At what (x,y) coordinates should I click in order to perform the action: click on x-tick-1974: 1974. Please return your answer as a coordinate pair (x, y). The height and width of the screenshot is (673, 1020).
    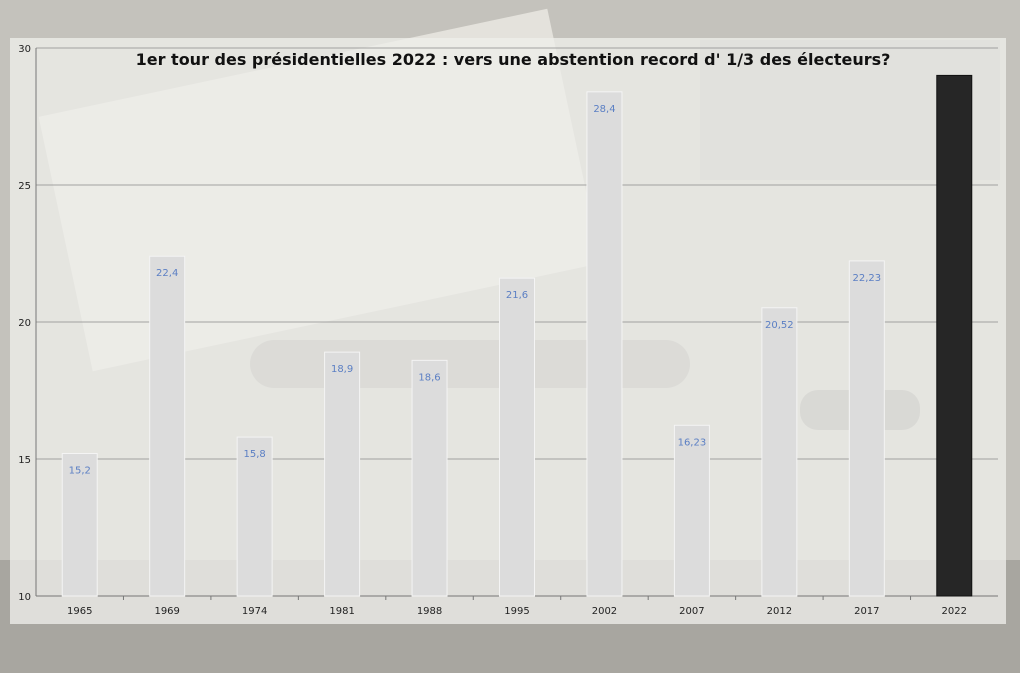
    Looking at the image, I should click on (254, 611).